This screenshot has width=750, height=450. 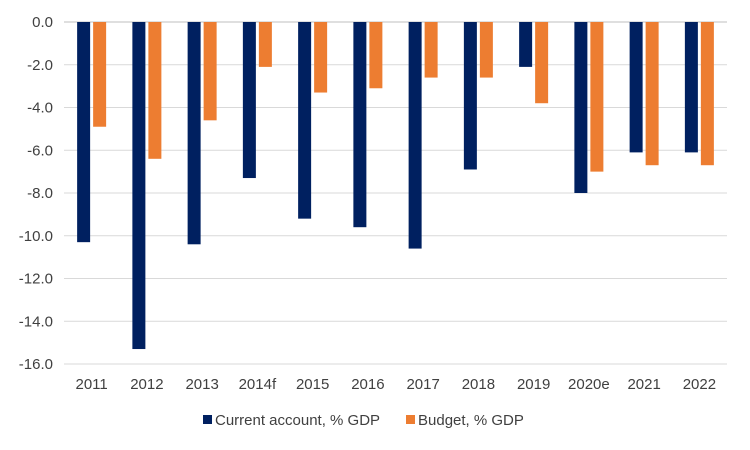 I want to click on x-tick-label: 2013, so click(x=201, y=384).